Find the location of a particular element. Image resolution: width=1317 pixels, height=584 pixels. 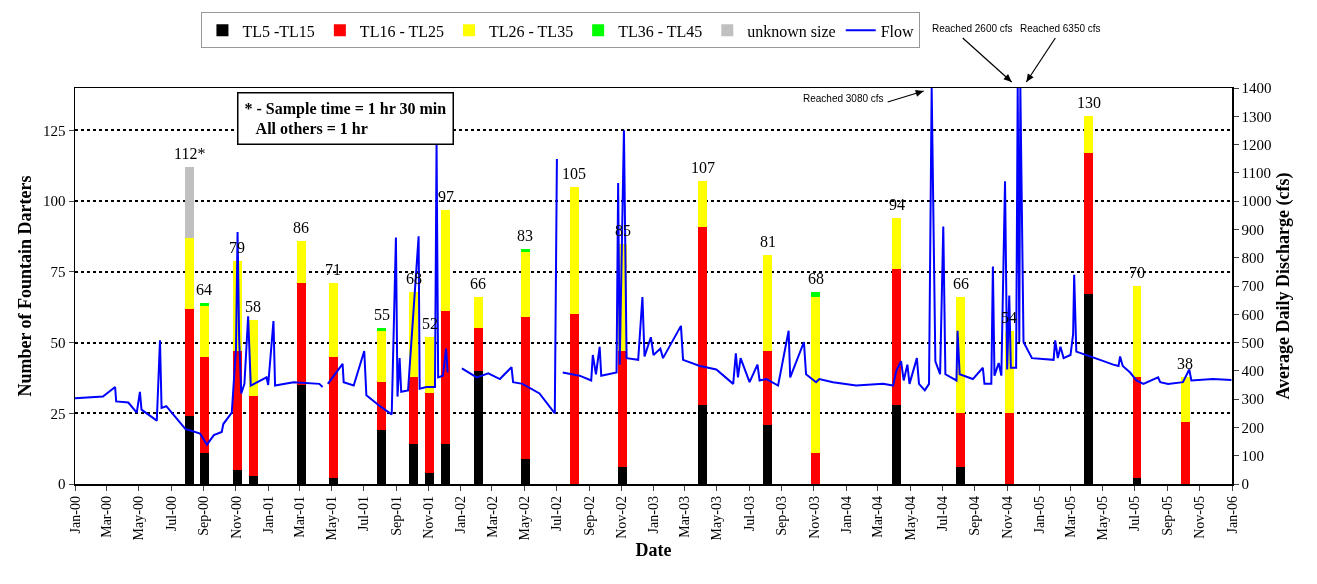

x-tick-label: Jul-01 is located at coordinates (364, 514).